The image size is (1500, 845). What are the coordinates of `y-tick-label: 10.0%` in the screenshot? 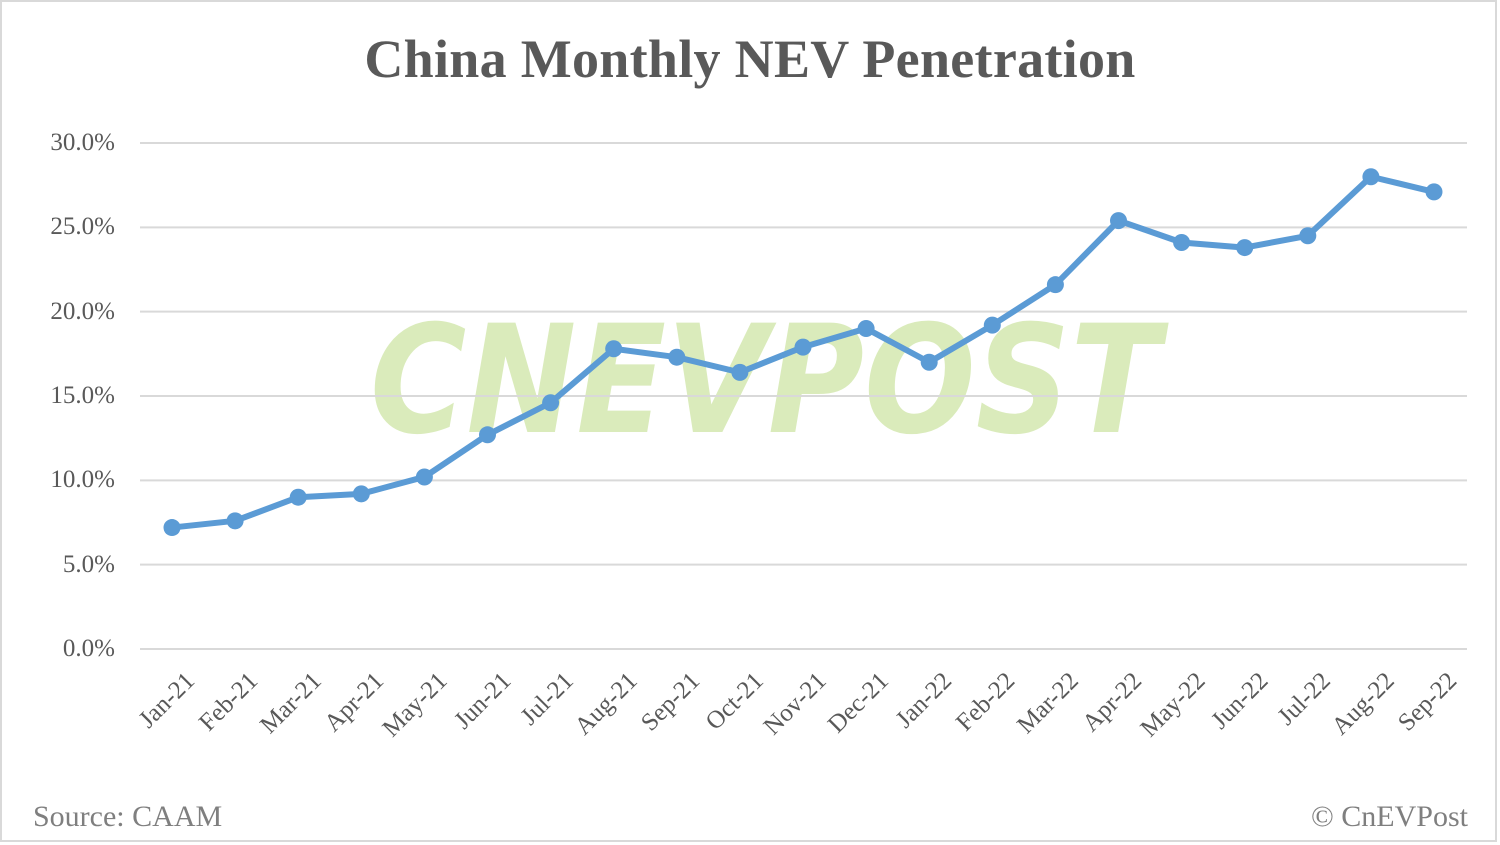 It's located at (82, 480).